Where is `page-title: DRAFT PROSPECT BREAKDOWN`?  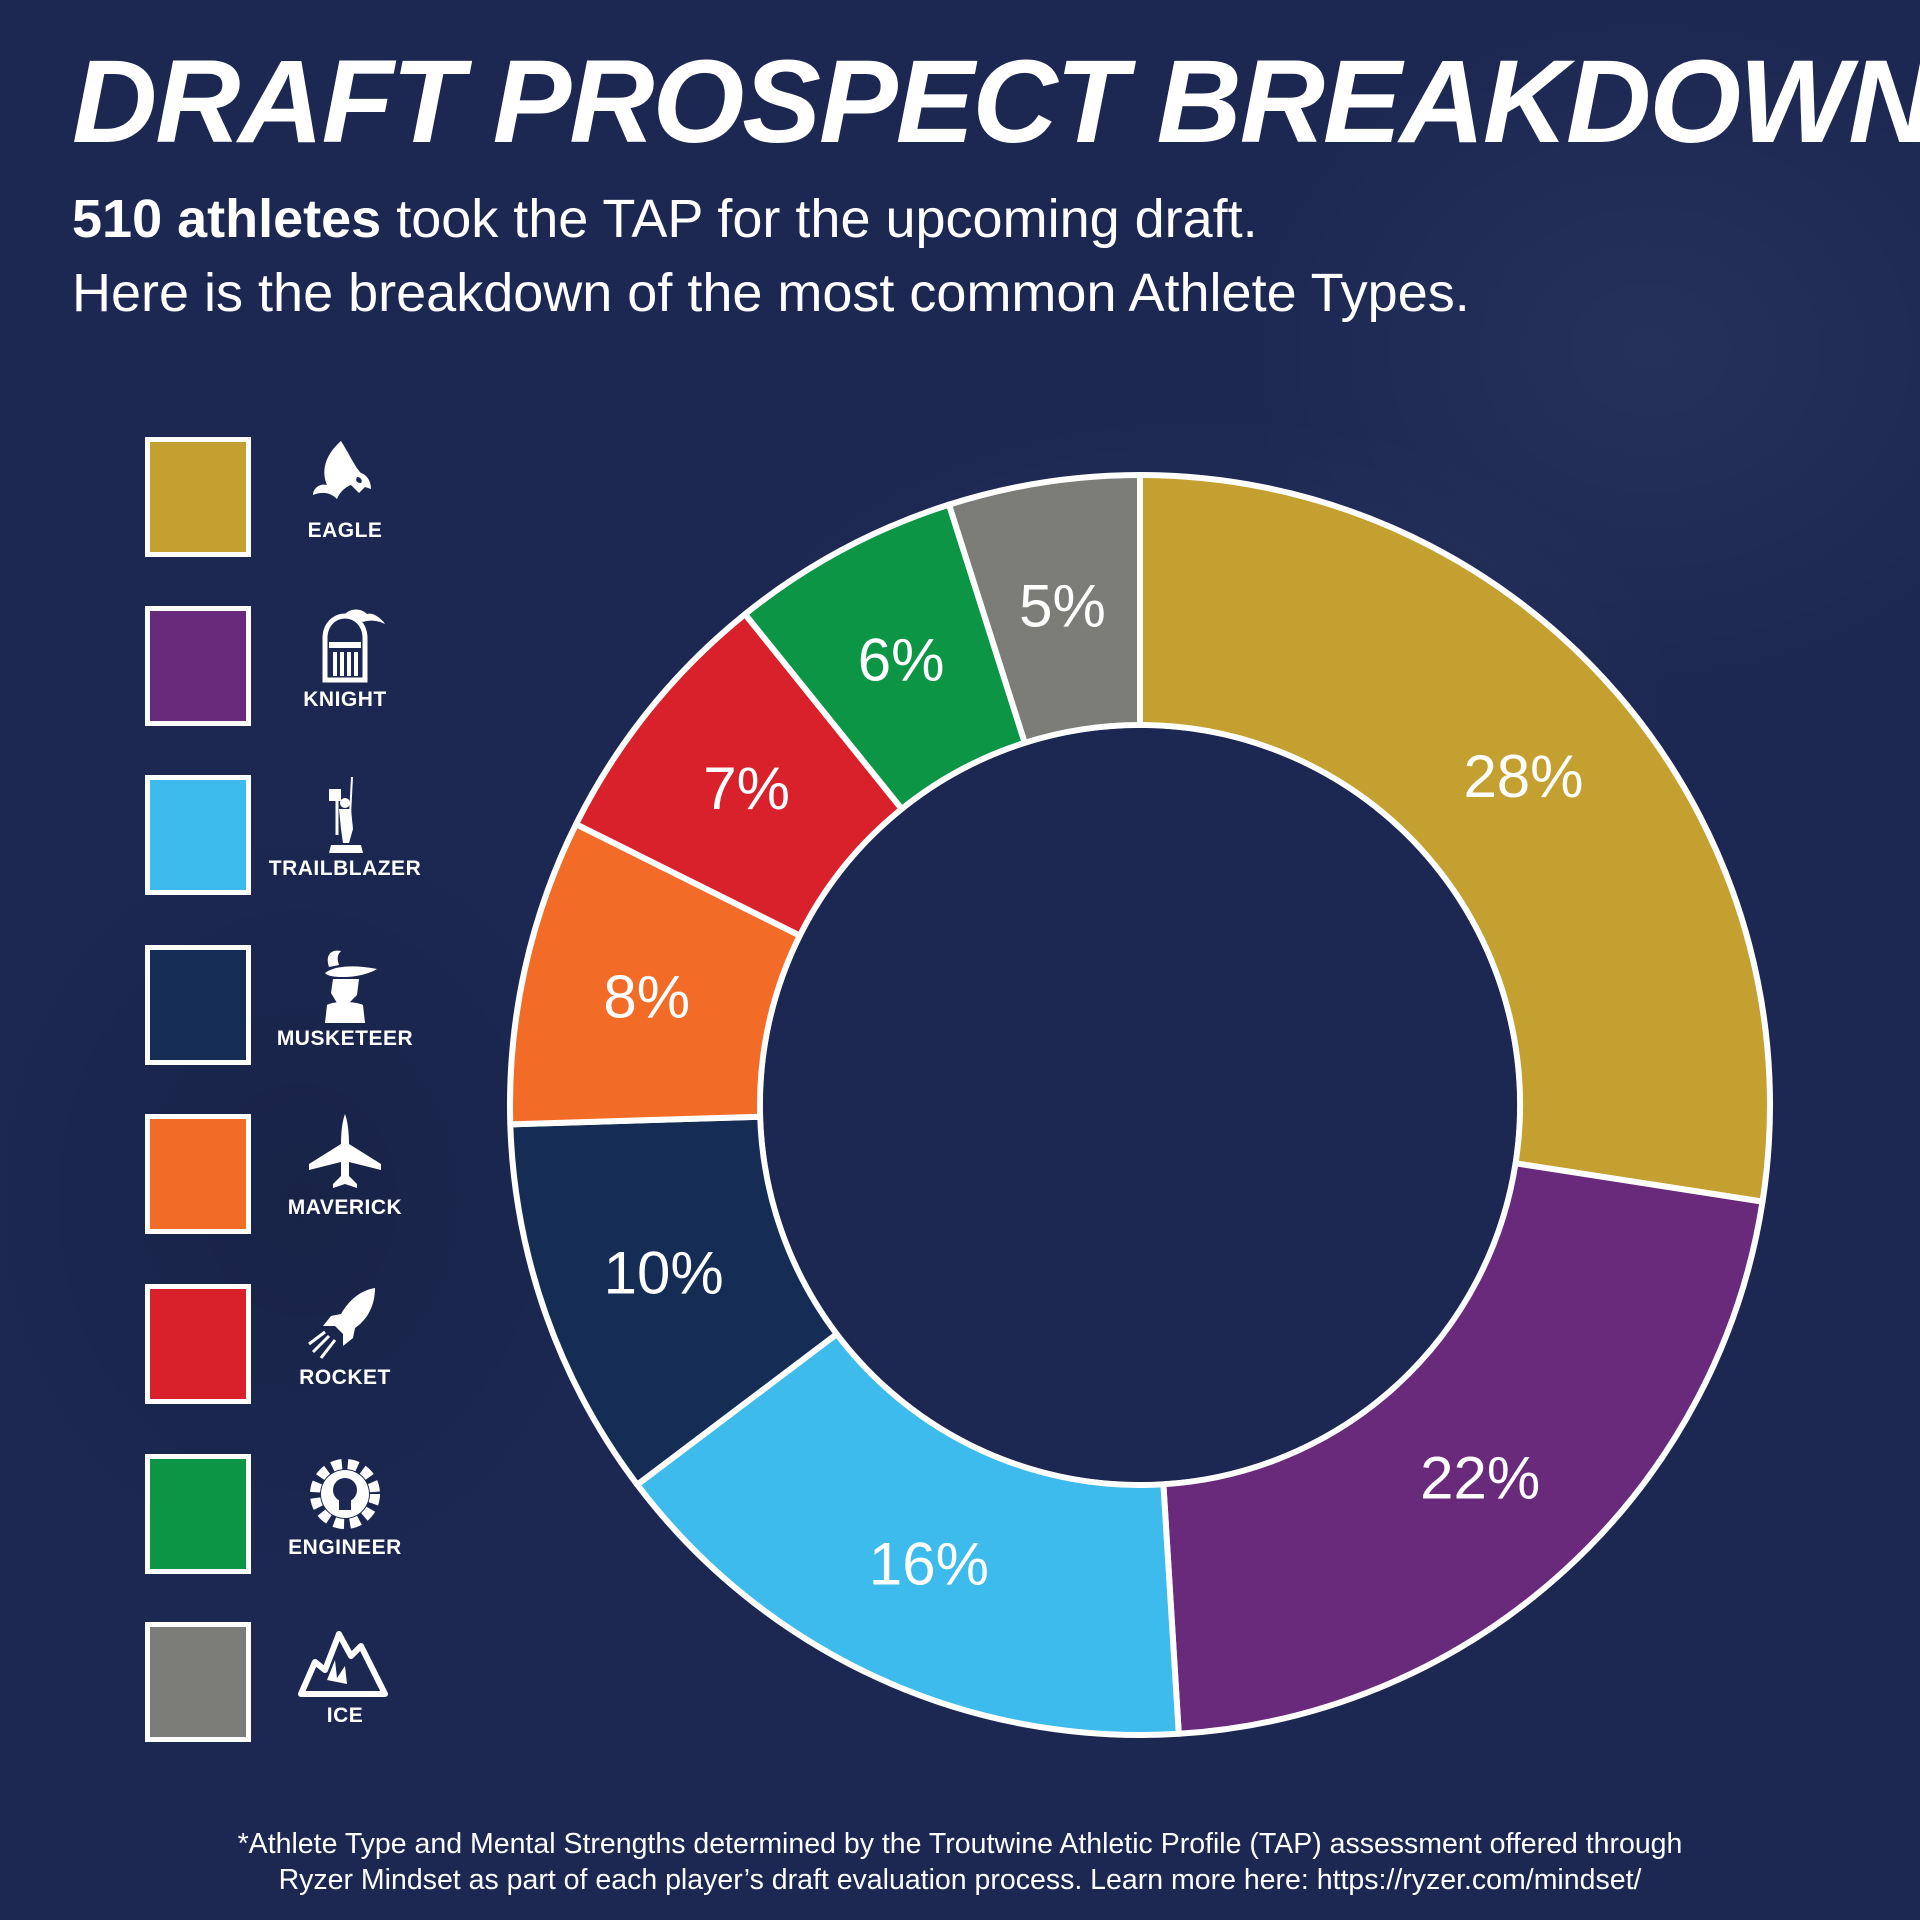 page-title: DRAFT PROSPECT BREAKDOWN is located at coordinates (996, 102).